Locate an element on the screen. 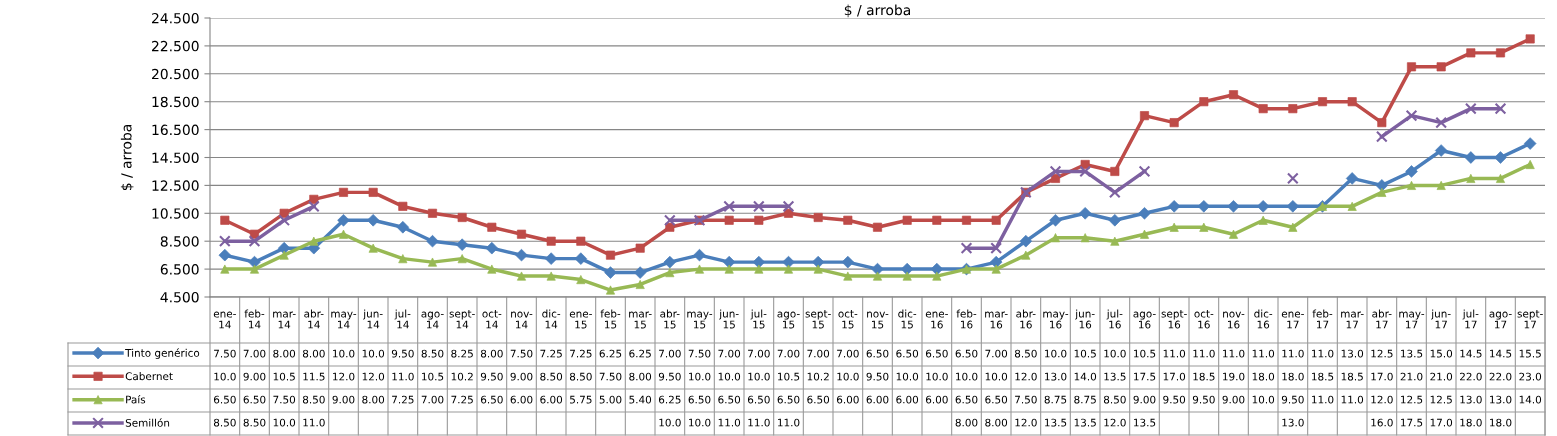 The image size is (1557, 436). data-label: 8.75 is located at coordinates (1055, 399).